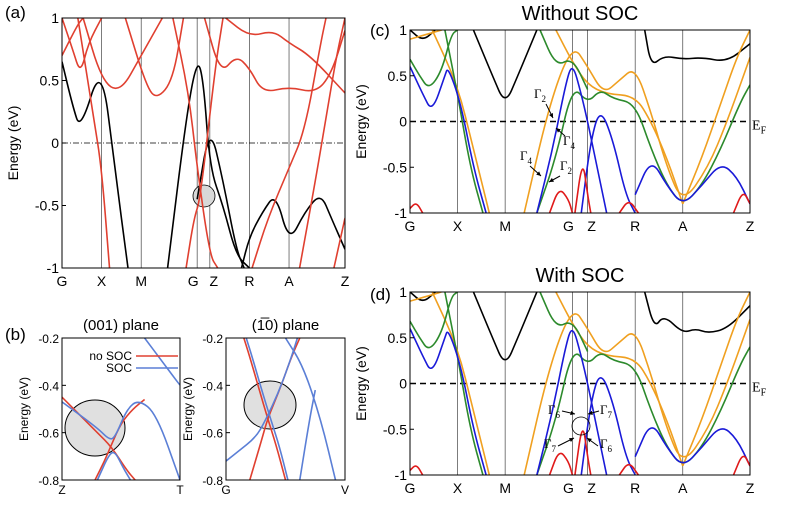 The image size is (790, 523). What do you see at coordinates (180, 490) in the screenshot?
I see `x-tick-label: T` at bounding box center [180, 490].